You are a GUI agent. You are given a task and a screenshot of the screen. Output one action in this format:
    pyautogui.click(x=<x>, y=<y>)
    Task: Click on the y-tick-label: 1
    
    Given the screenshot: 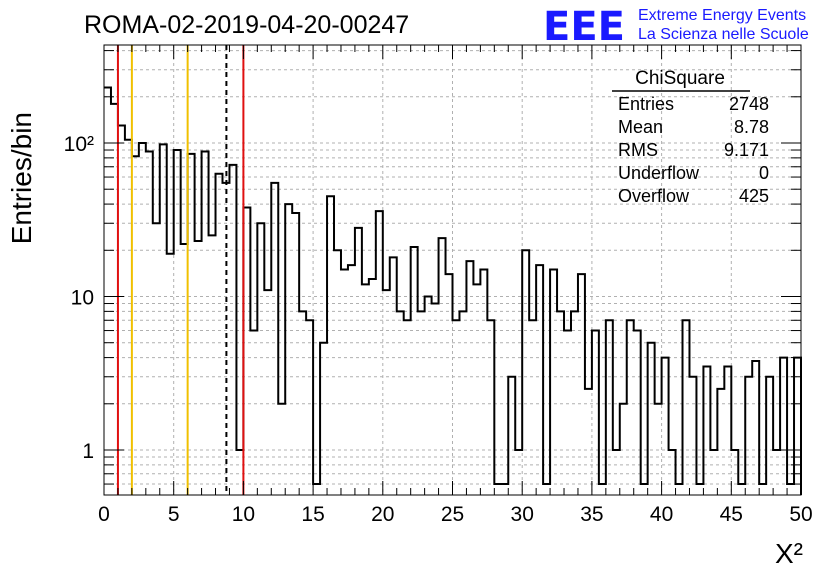 What is the action you would take?
    pyautogui.click(x=88, y=451)
    